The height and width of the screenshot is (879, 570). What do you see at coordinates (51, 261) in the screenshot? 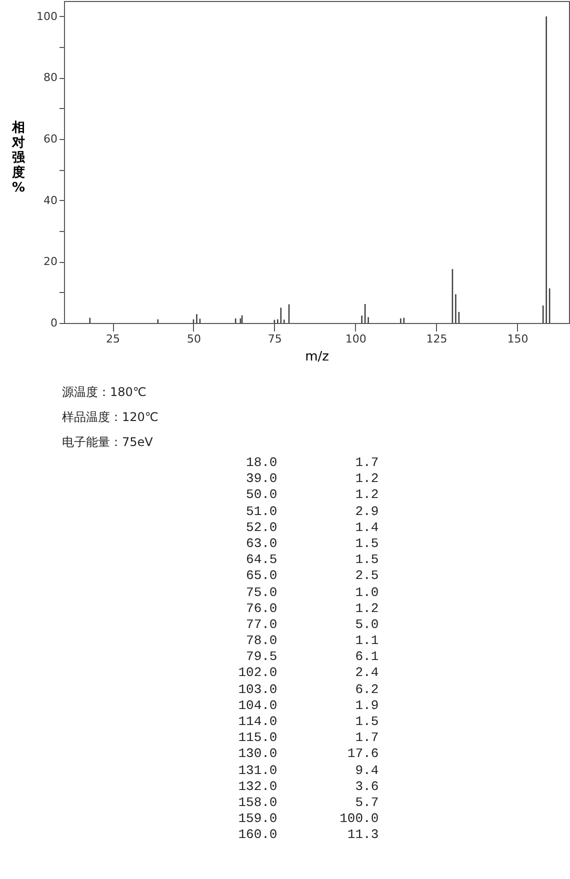
I see `y-tick-label: 20` at bounding box center [51, 261].